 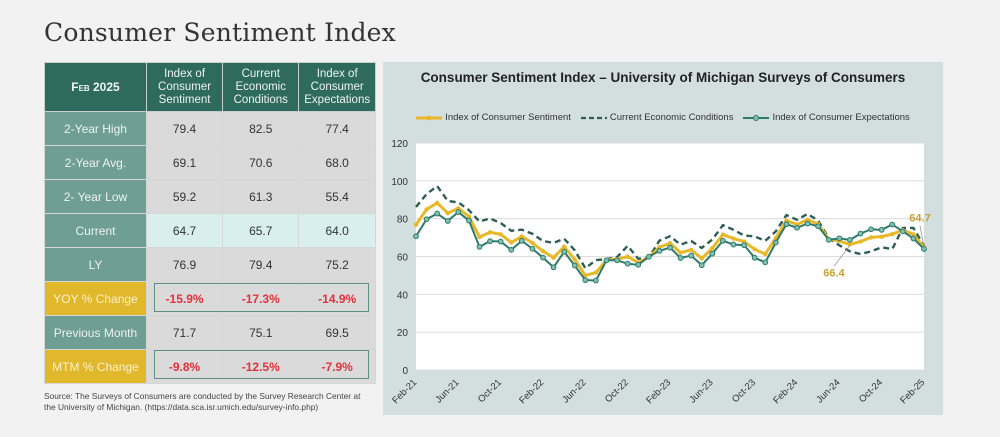 What do you see at coordinates (261, 128) in the screenshot?
I see `table-cell: 82.5` at bounding box center [261, 128].